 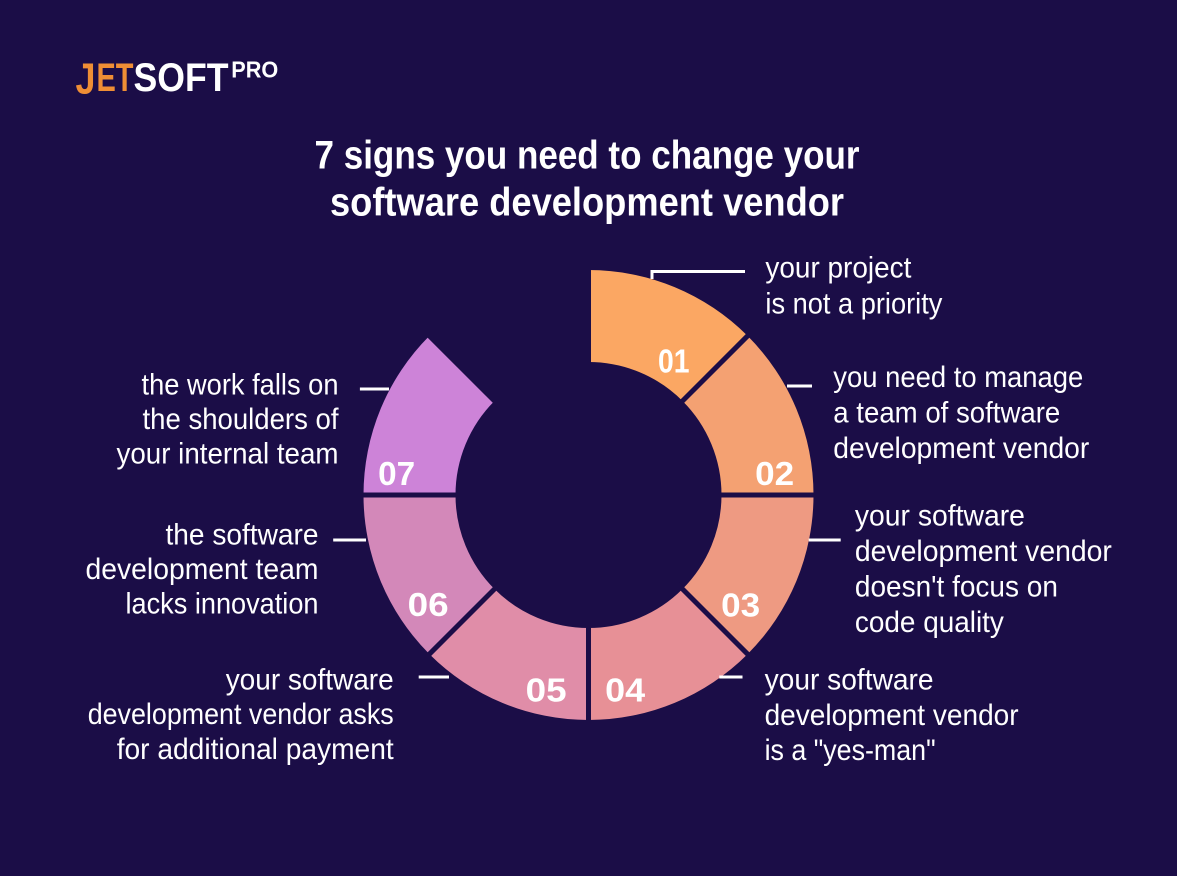 What do you see at coordinates (181, 78) in the screenshot?
I see `svg-text: SOFT` at bounding box center [181, 78].